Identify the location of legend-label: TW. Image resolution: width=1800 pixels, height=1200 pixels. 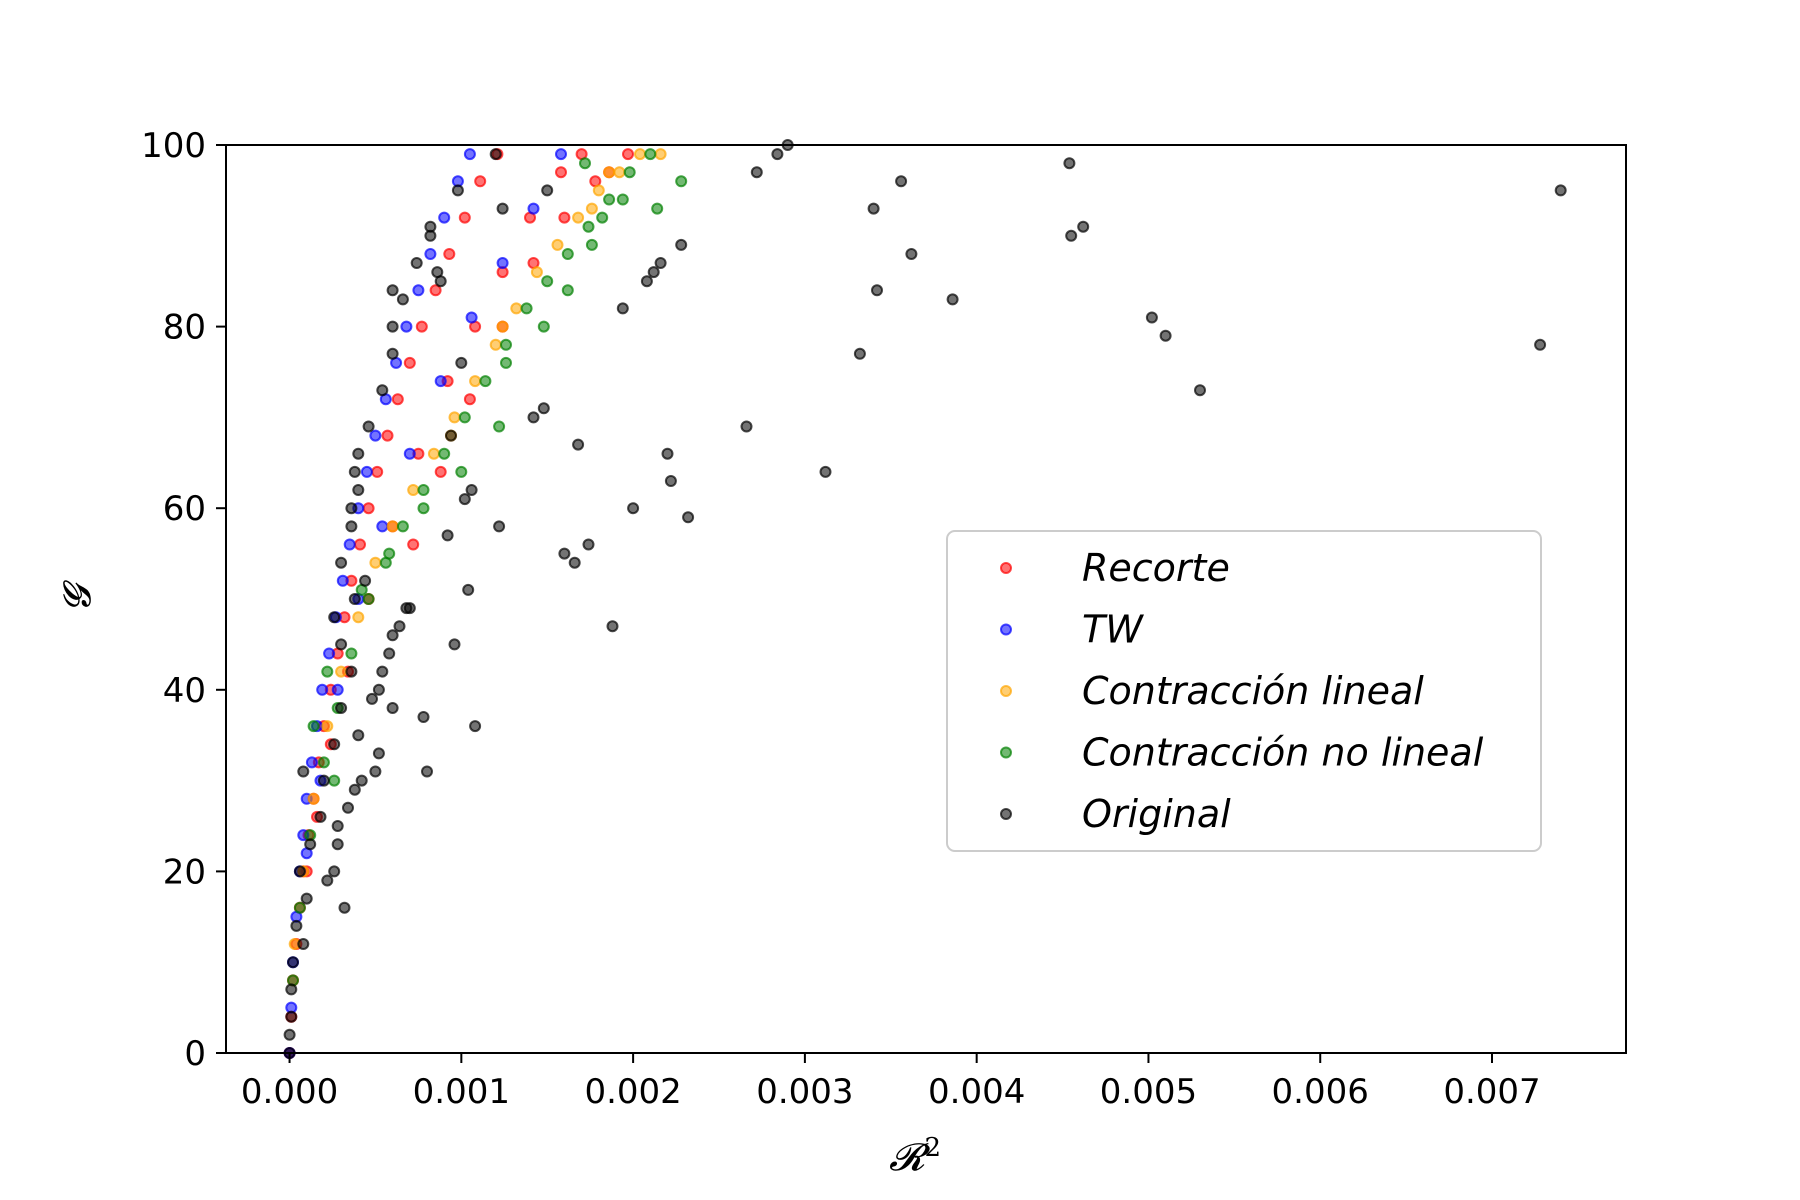
(1113, 630).